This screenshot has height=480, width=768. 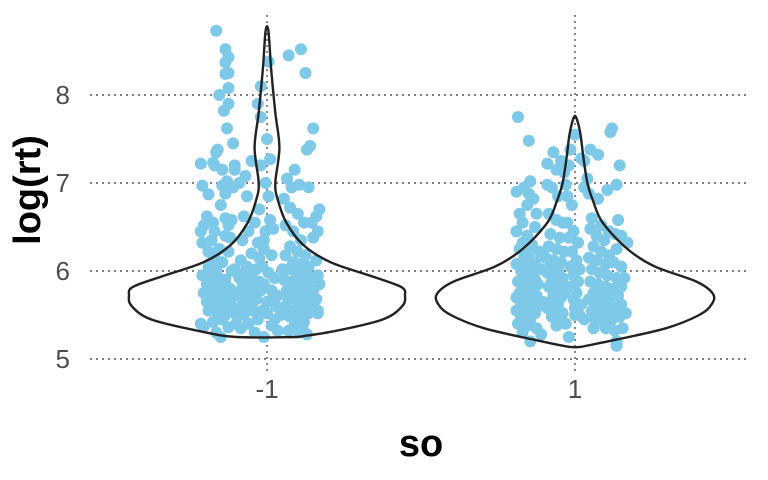 I want to click on y-tick-label-6: 6, so click(x=63, y=271).